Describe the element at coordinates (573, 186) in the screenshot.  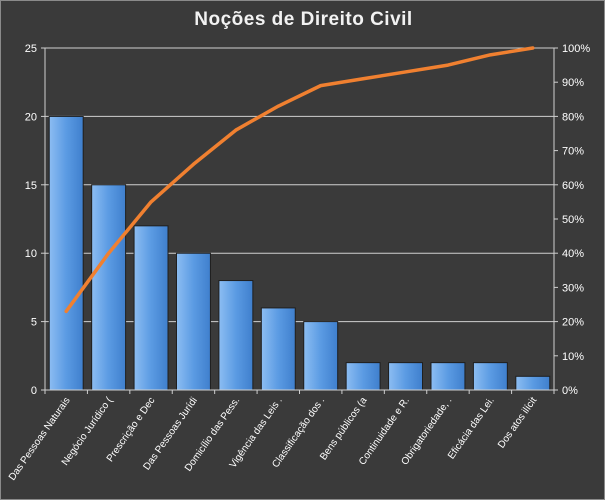
I see `y-right-tick-label: 60%` at that location.